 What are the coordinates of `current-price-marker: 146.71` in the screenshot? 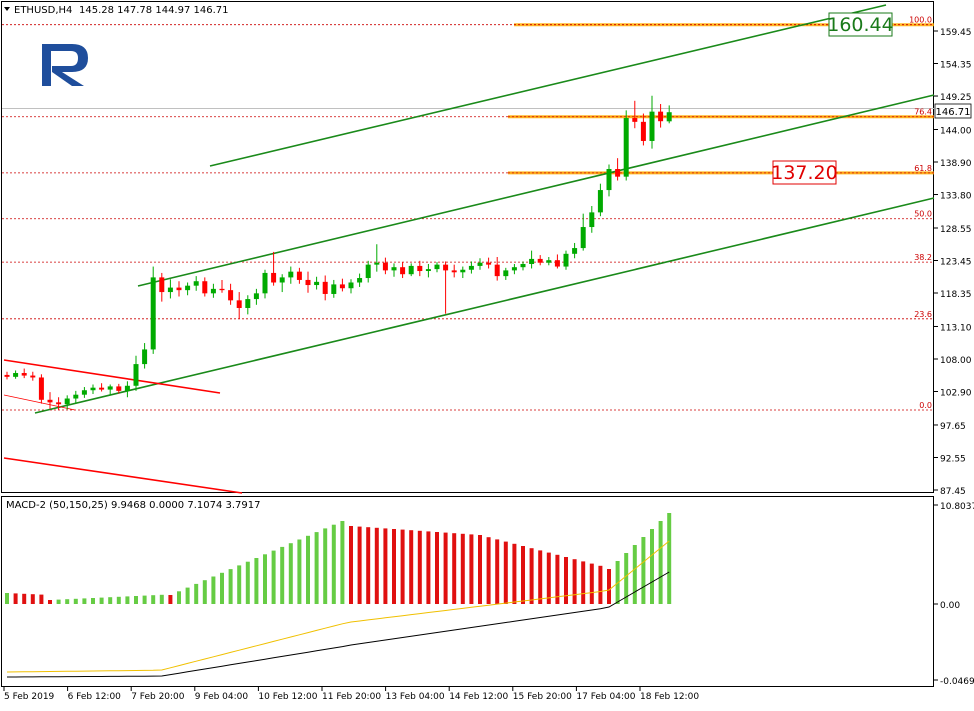 It's located at (953, 111).